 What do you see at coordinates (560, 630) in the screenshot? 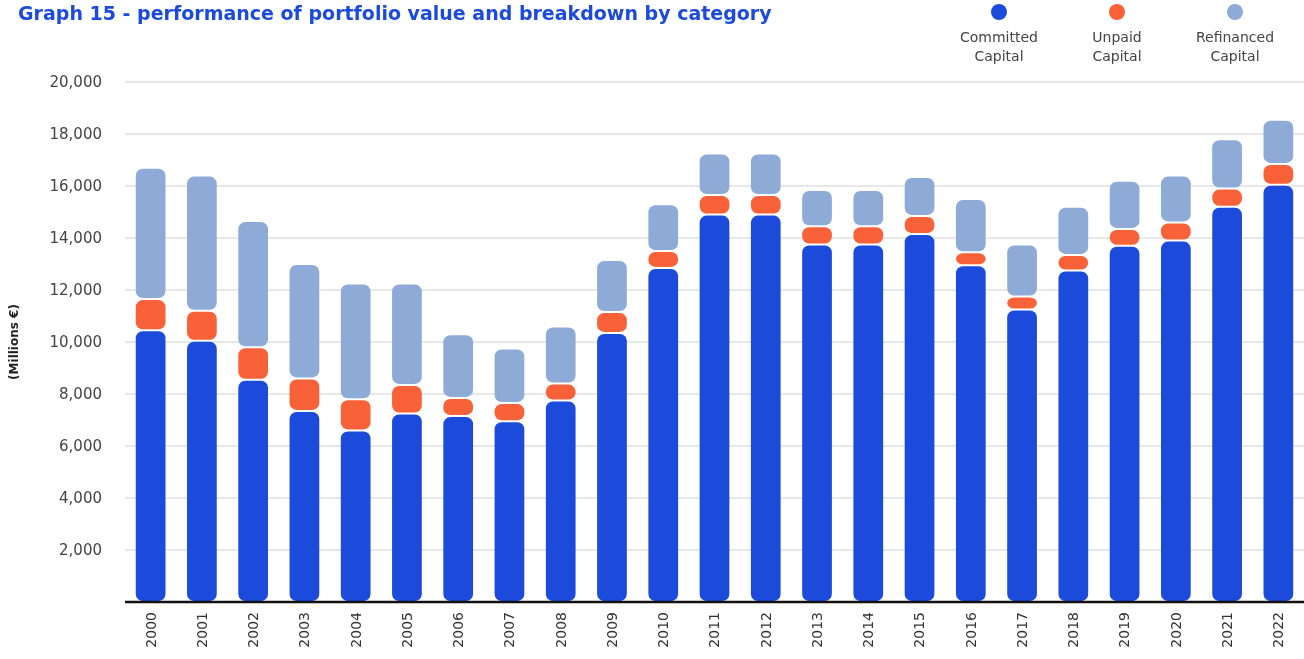
I see `x-tick-label: 2008` at bounding box center [560, 630].